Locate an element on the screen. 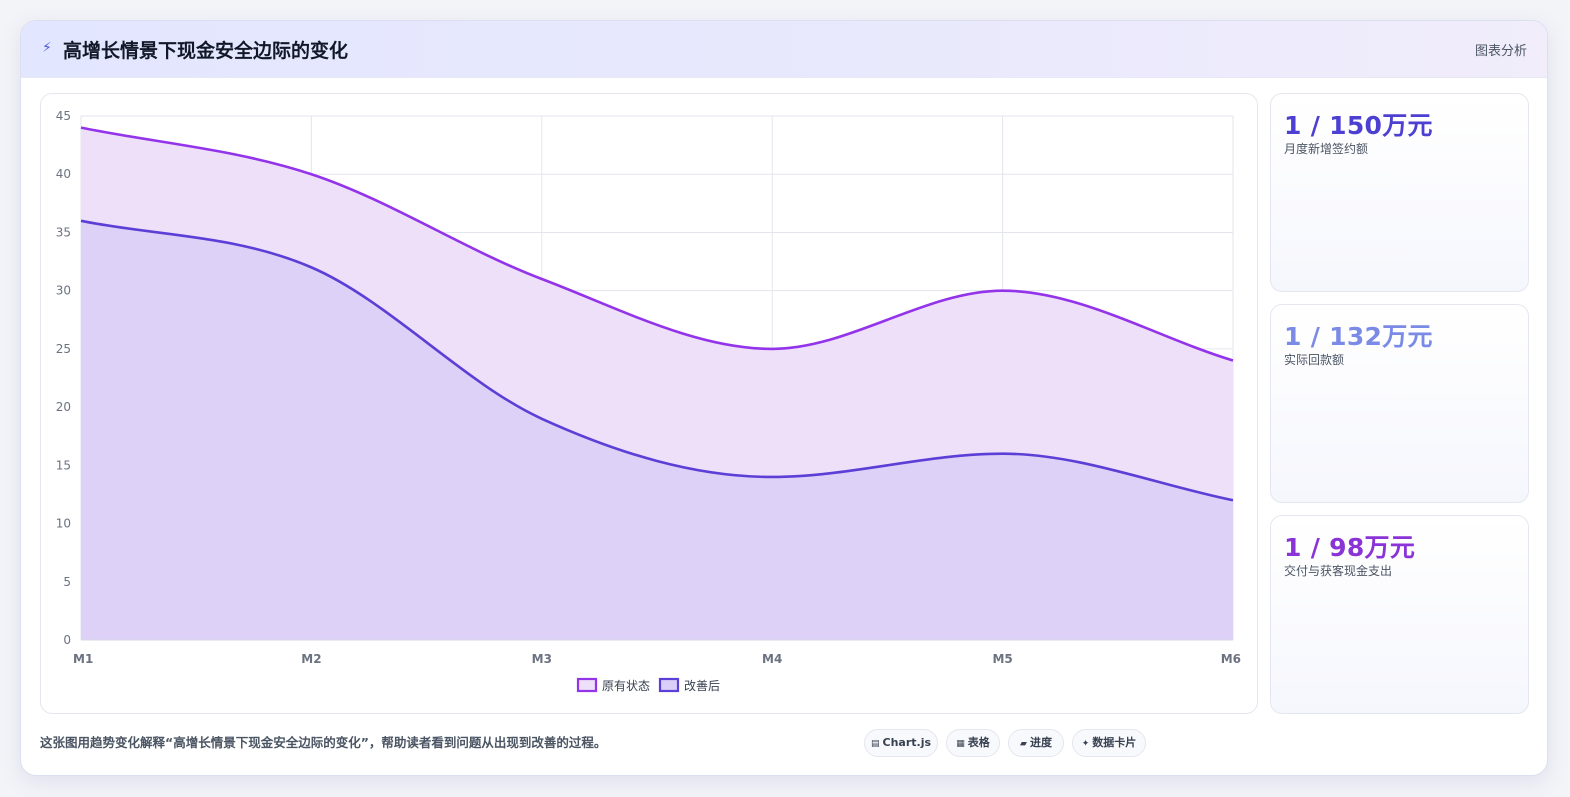 The width and height of the screenshot is (1570, 797). tag-table: ▦ 表格 is located at coordinates (973, 743).